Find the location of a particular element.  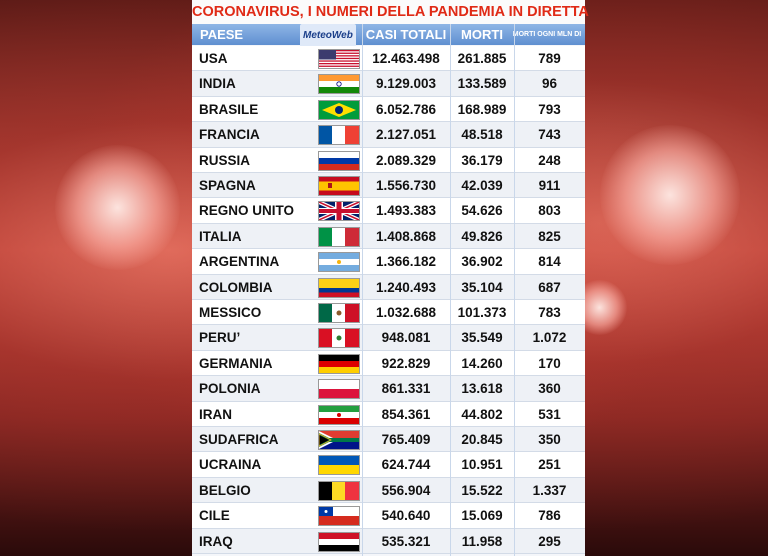

india-flag-icon is located at coordinates (339, 84).